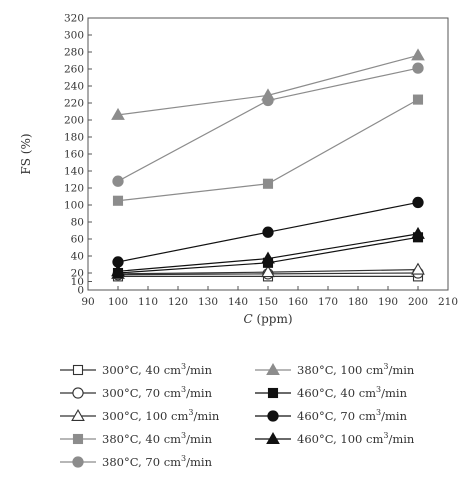 The height and width of the screenshot is (482, 474). Describe the element at coordinates (74, 36) in the screenshot. I see `y-tick-label: 300` at that location.